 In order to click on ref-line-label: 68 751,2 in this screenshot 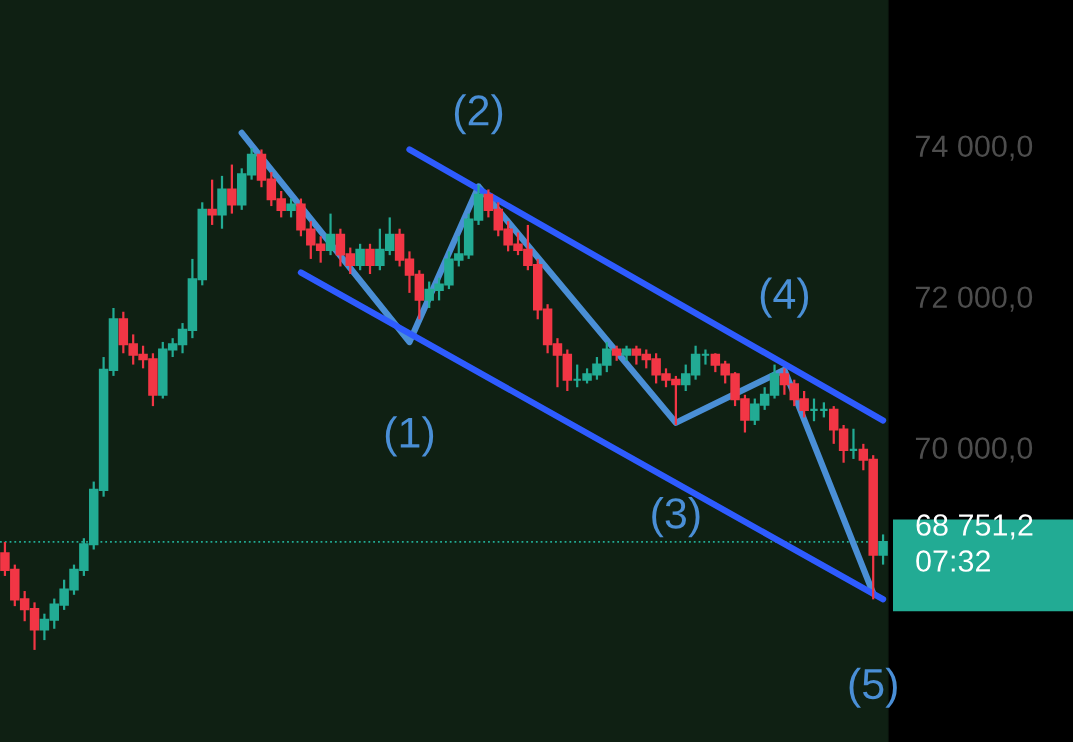, I will do `click(974, 527)`.